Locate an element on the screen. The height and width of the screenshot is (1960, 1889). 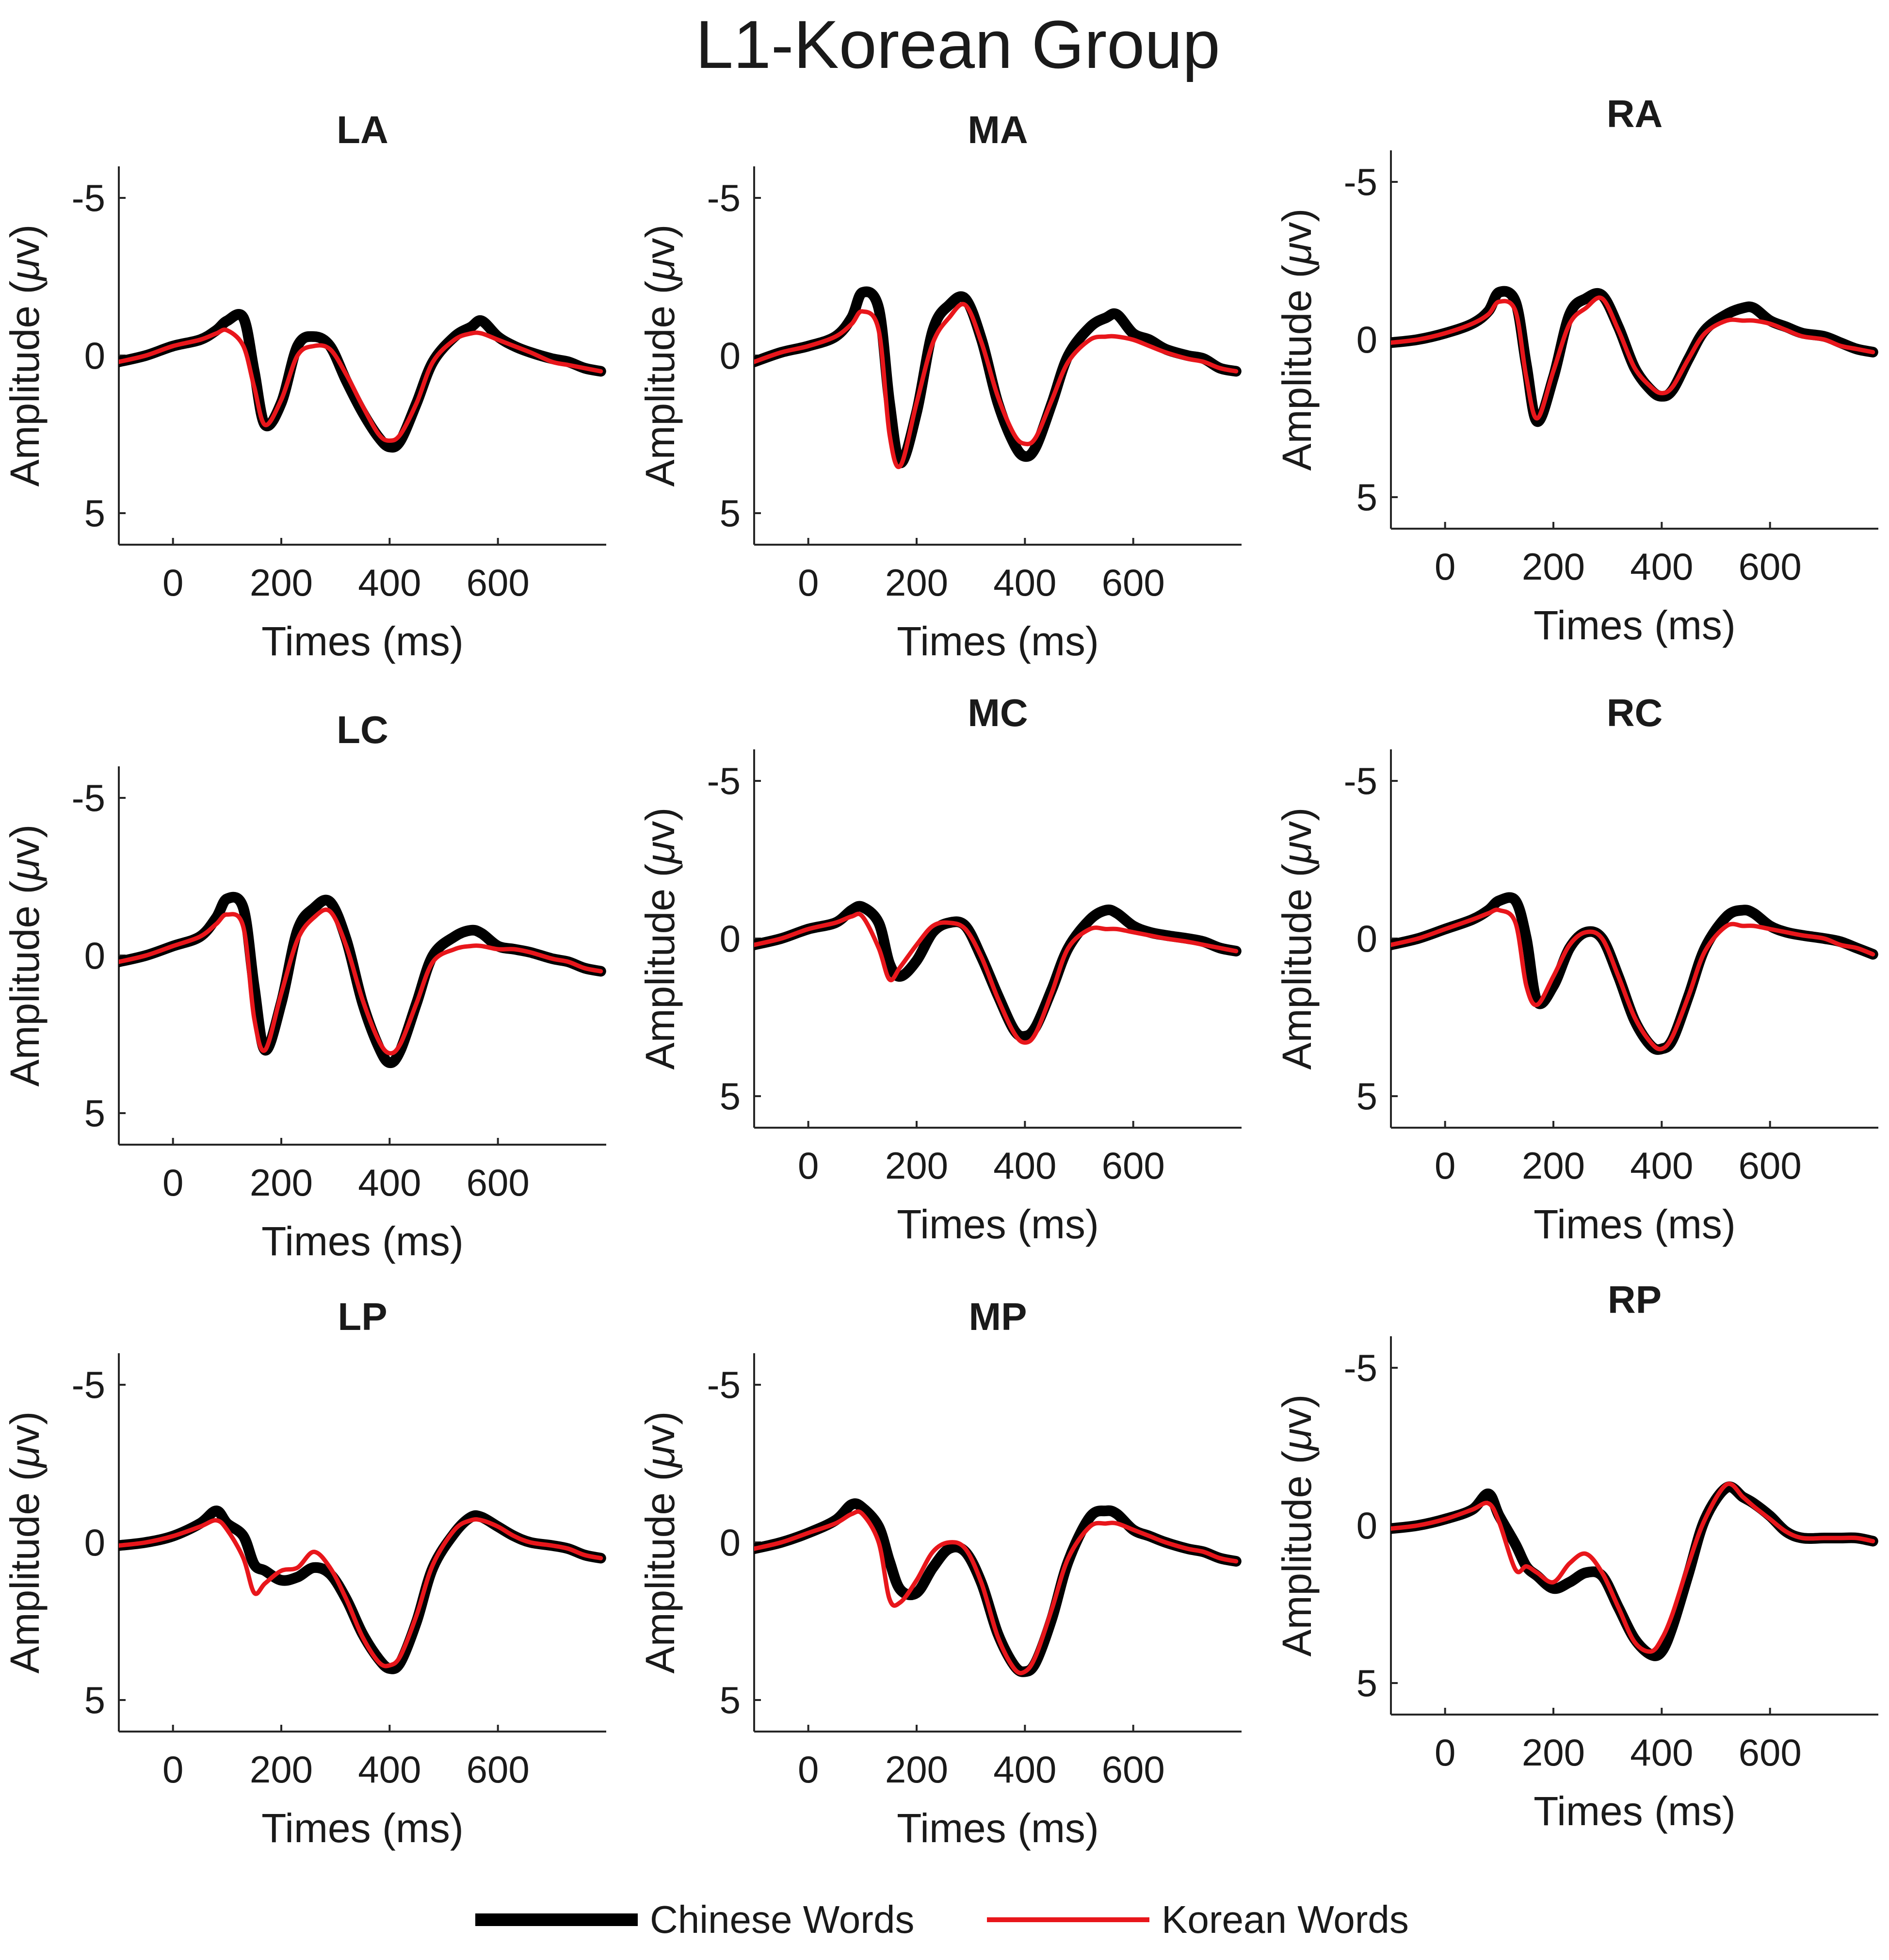
panel-lp-title: LP is located at coordinates (363, 1316).